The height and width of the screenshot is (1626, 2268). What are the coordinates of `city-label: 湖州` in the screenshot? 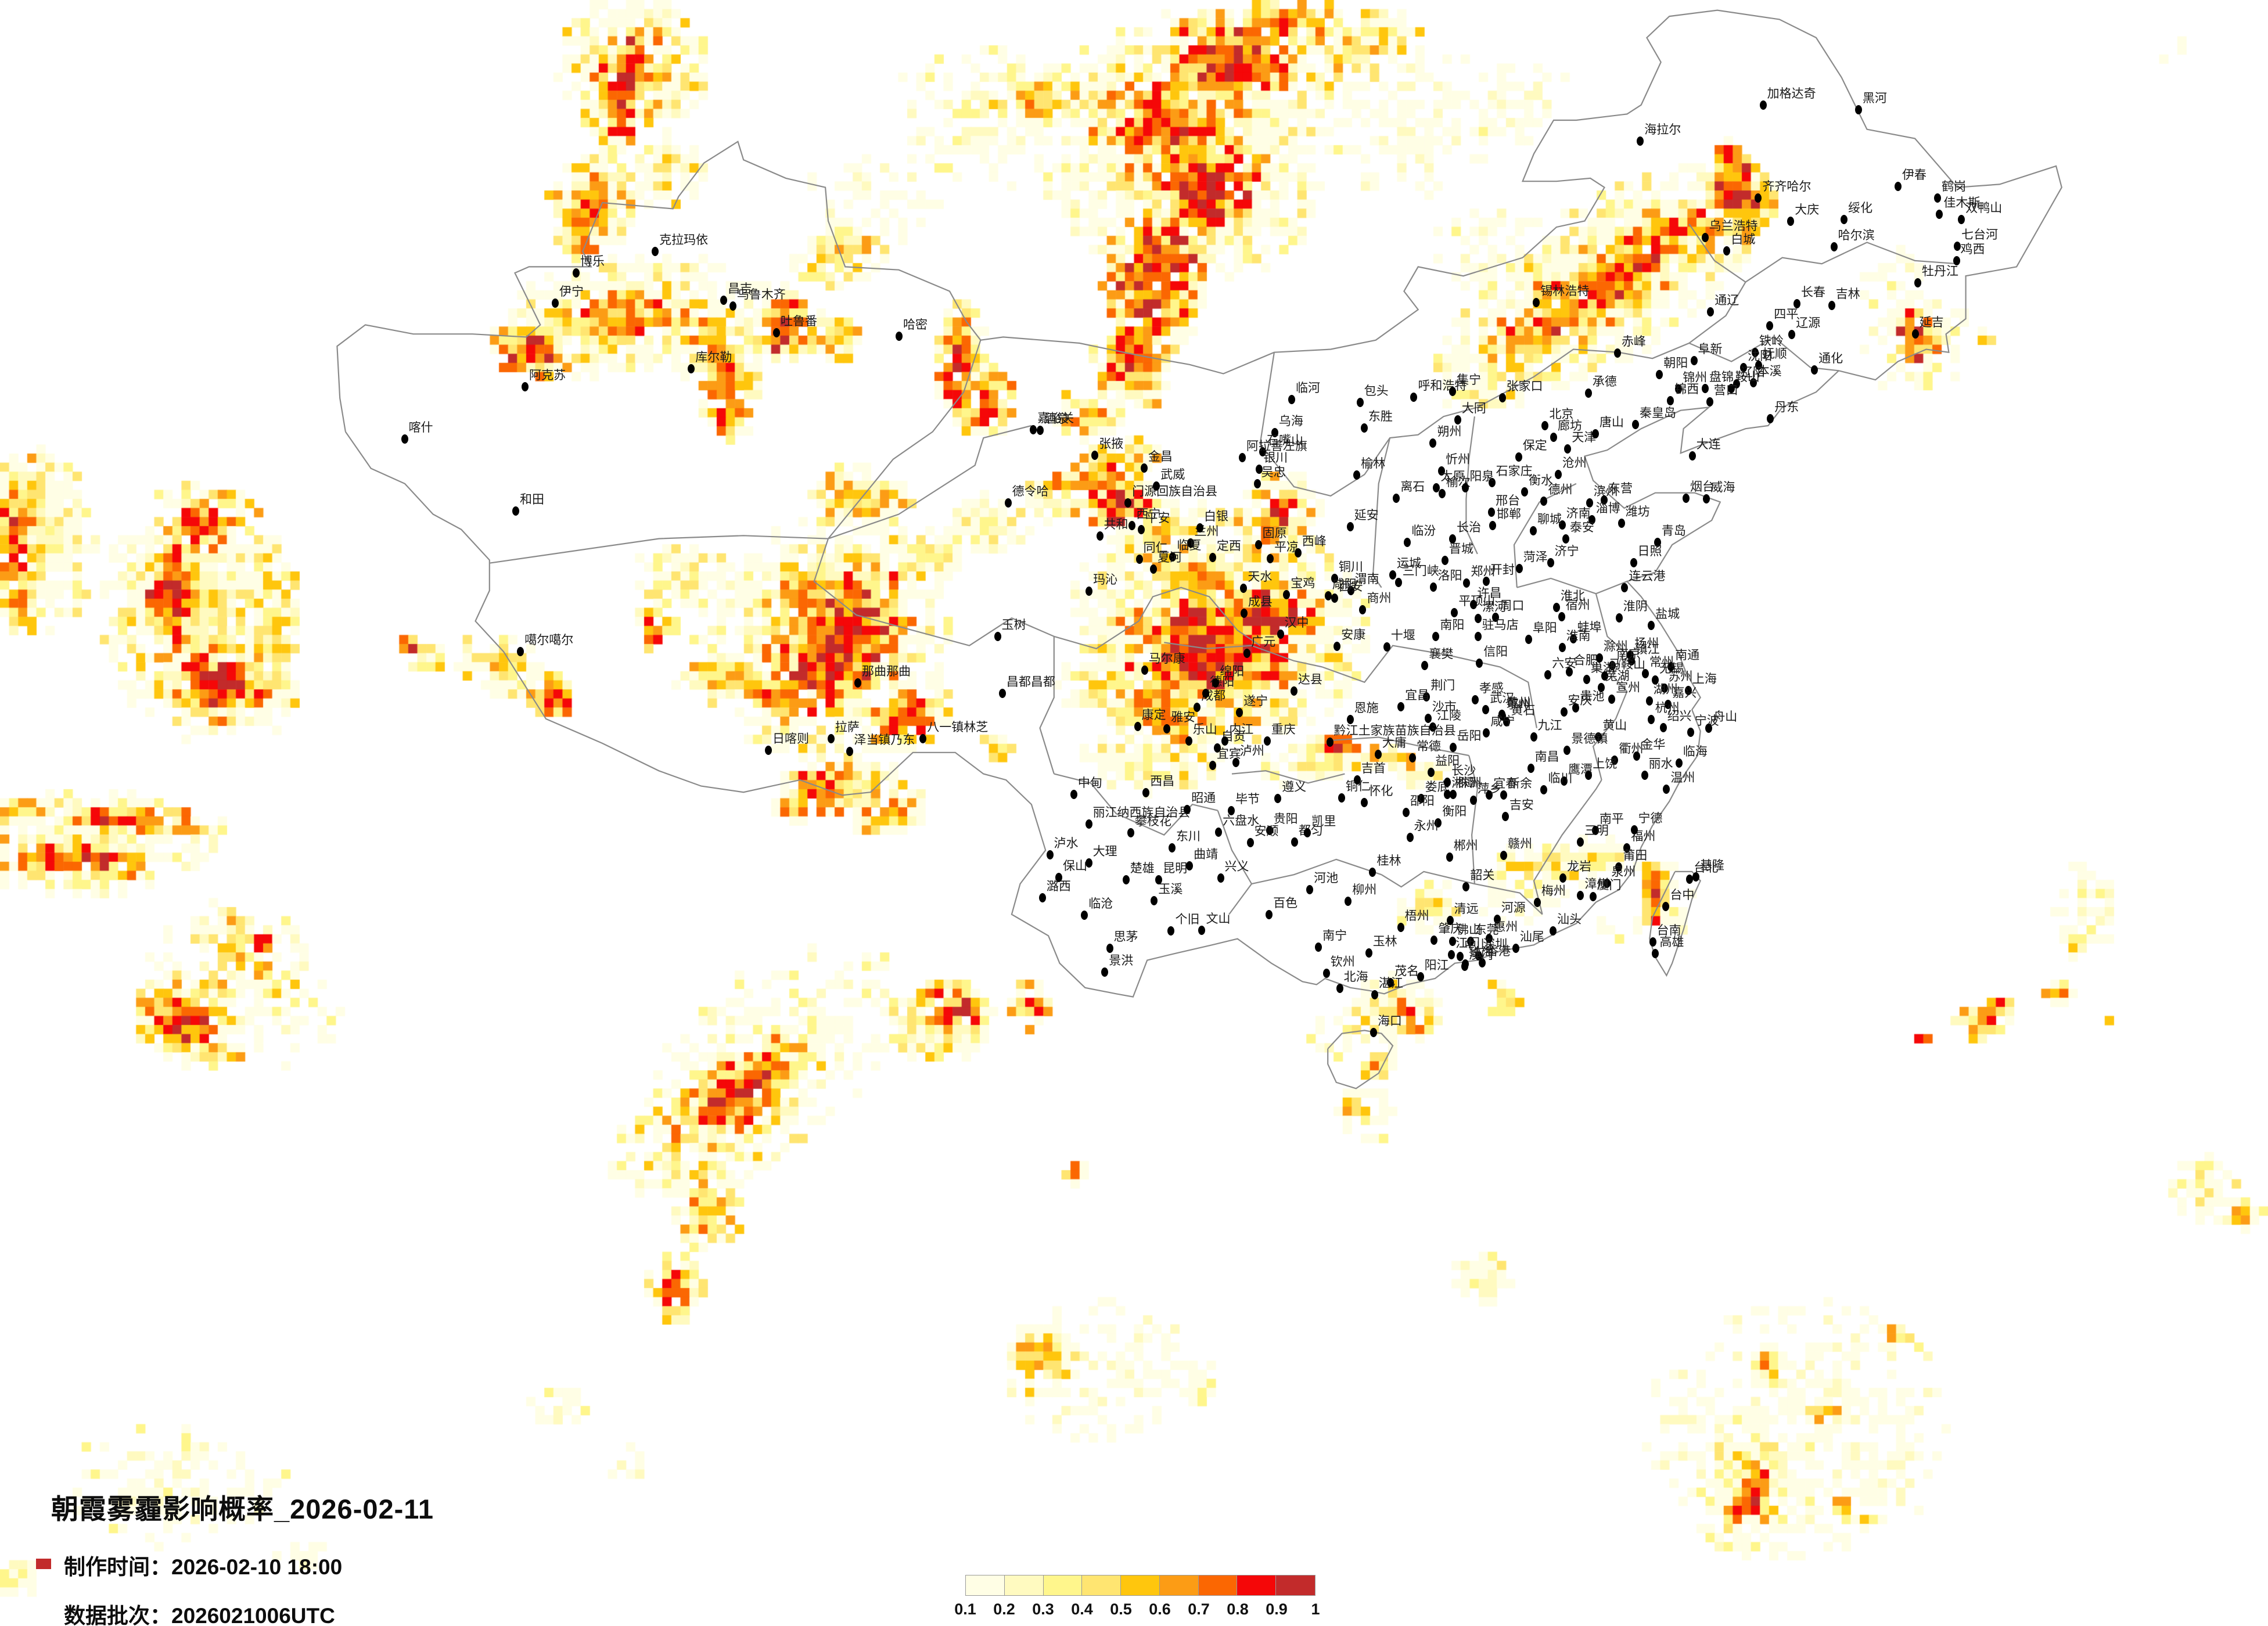 It's located at (1665, 689).